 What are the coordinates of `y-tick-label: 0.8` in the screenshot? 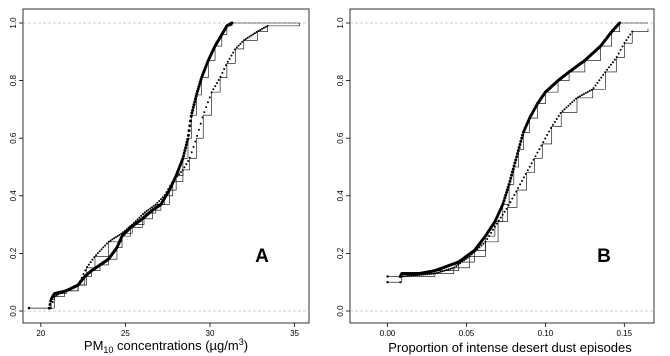 It's located at (340, 80).